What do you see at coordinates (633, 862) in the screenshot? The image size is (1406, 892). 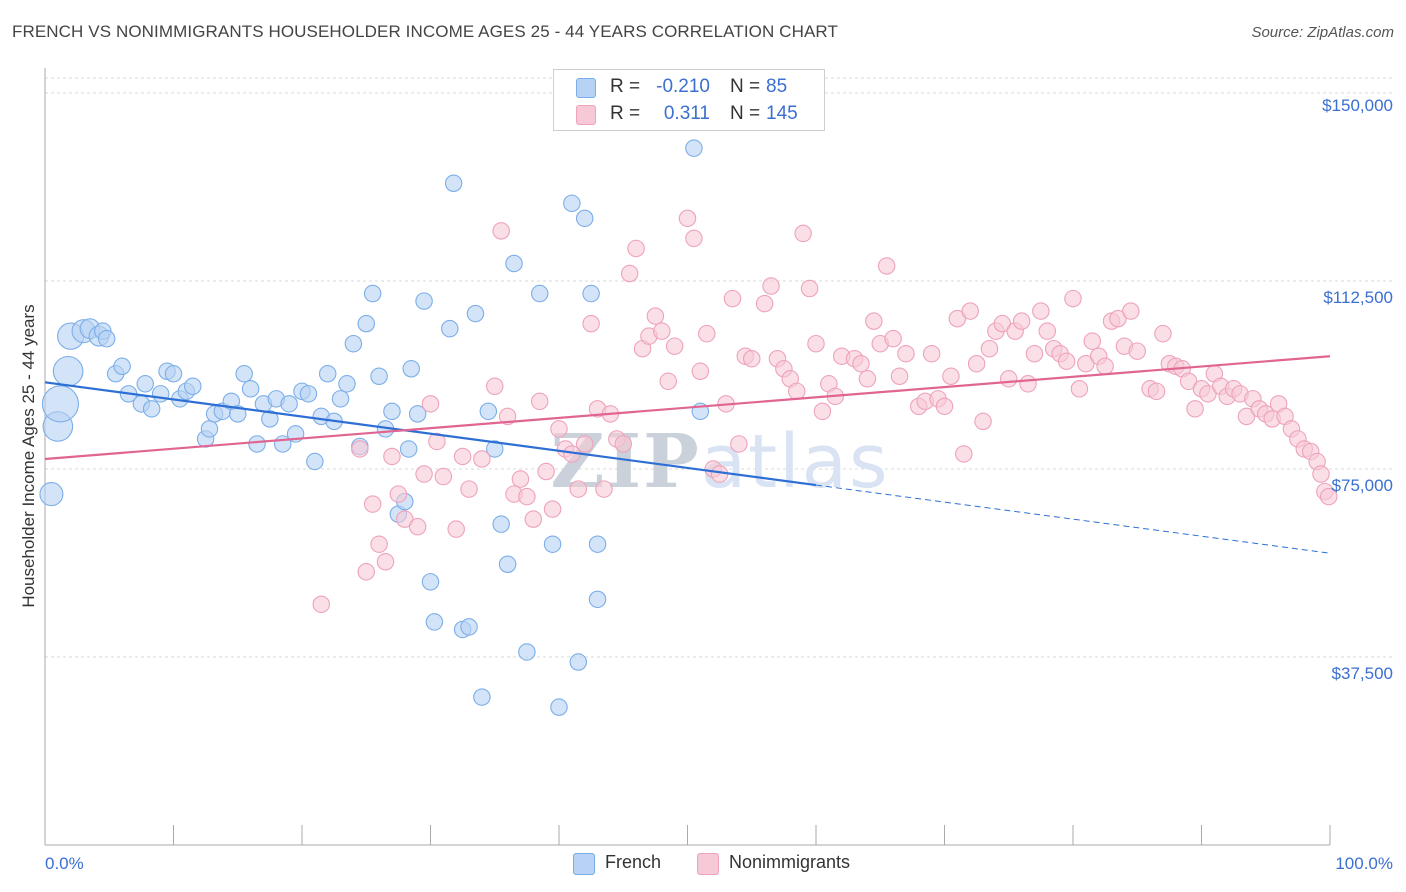 I see `bottom-legend-label-french: French` at bounding box center [633, 862].